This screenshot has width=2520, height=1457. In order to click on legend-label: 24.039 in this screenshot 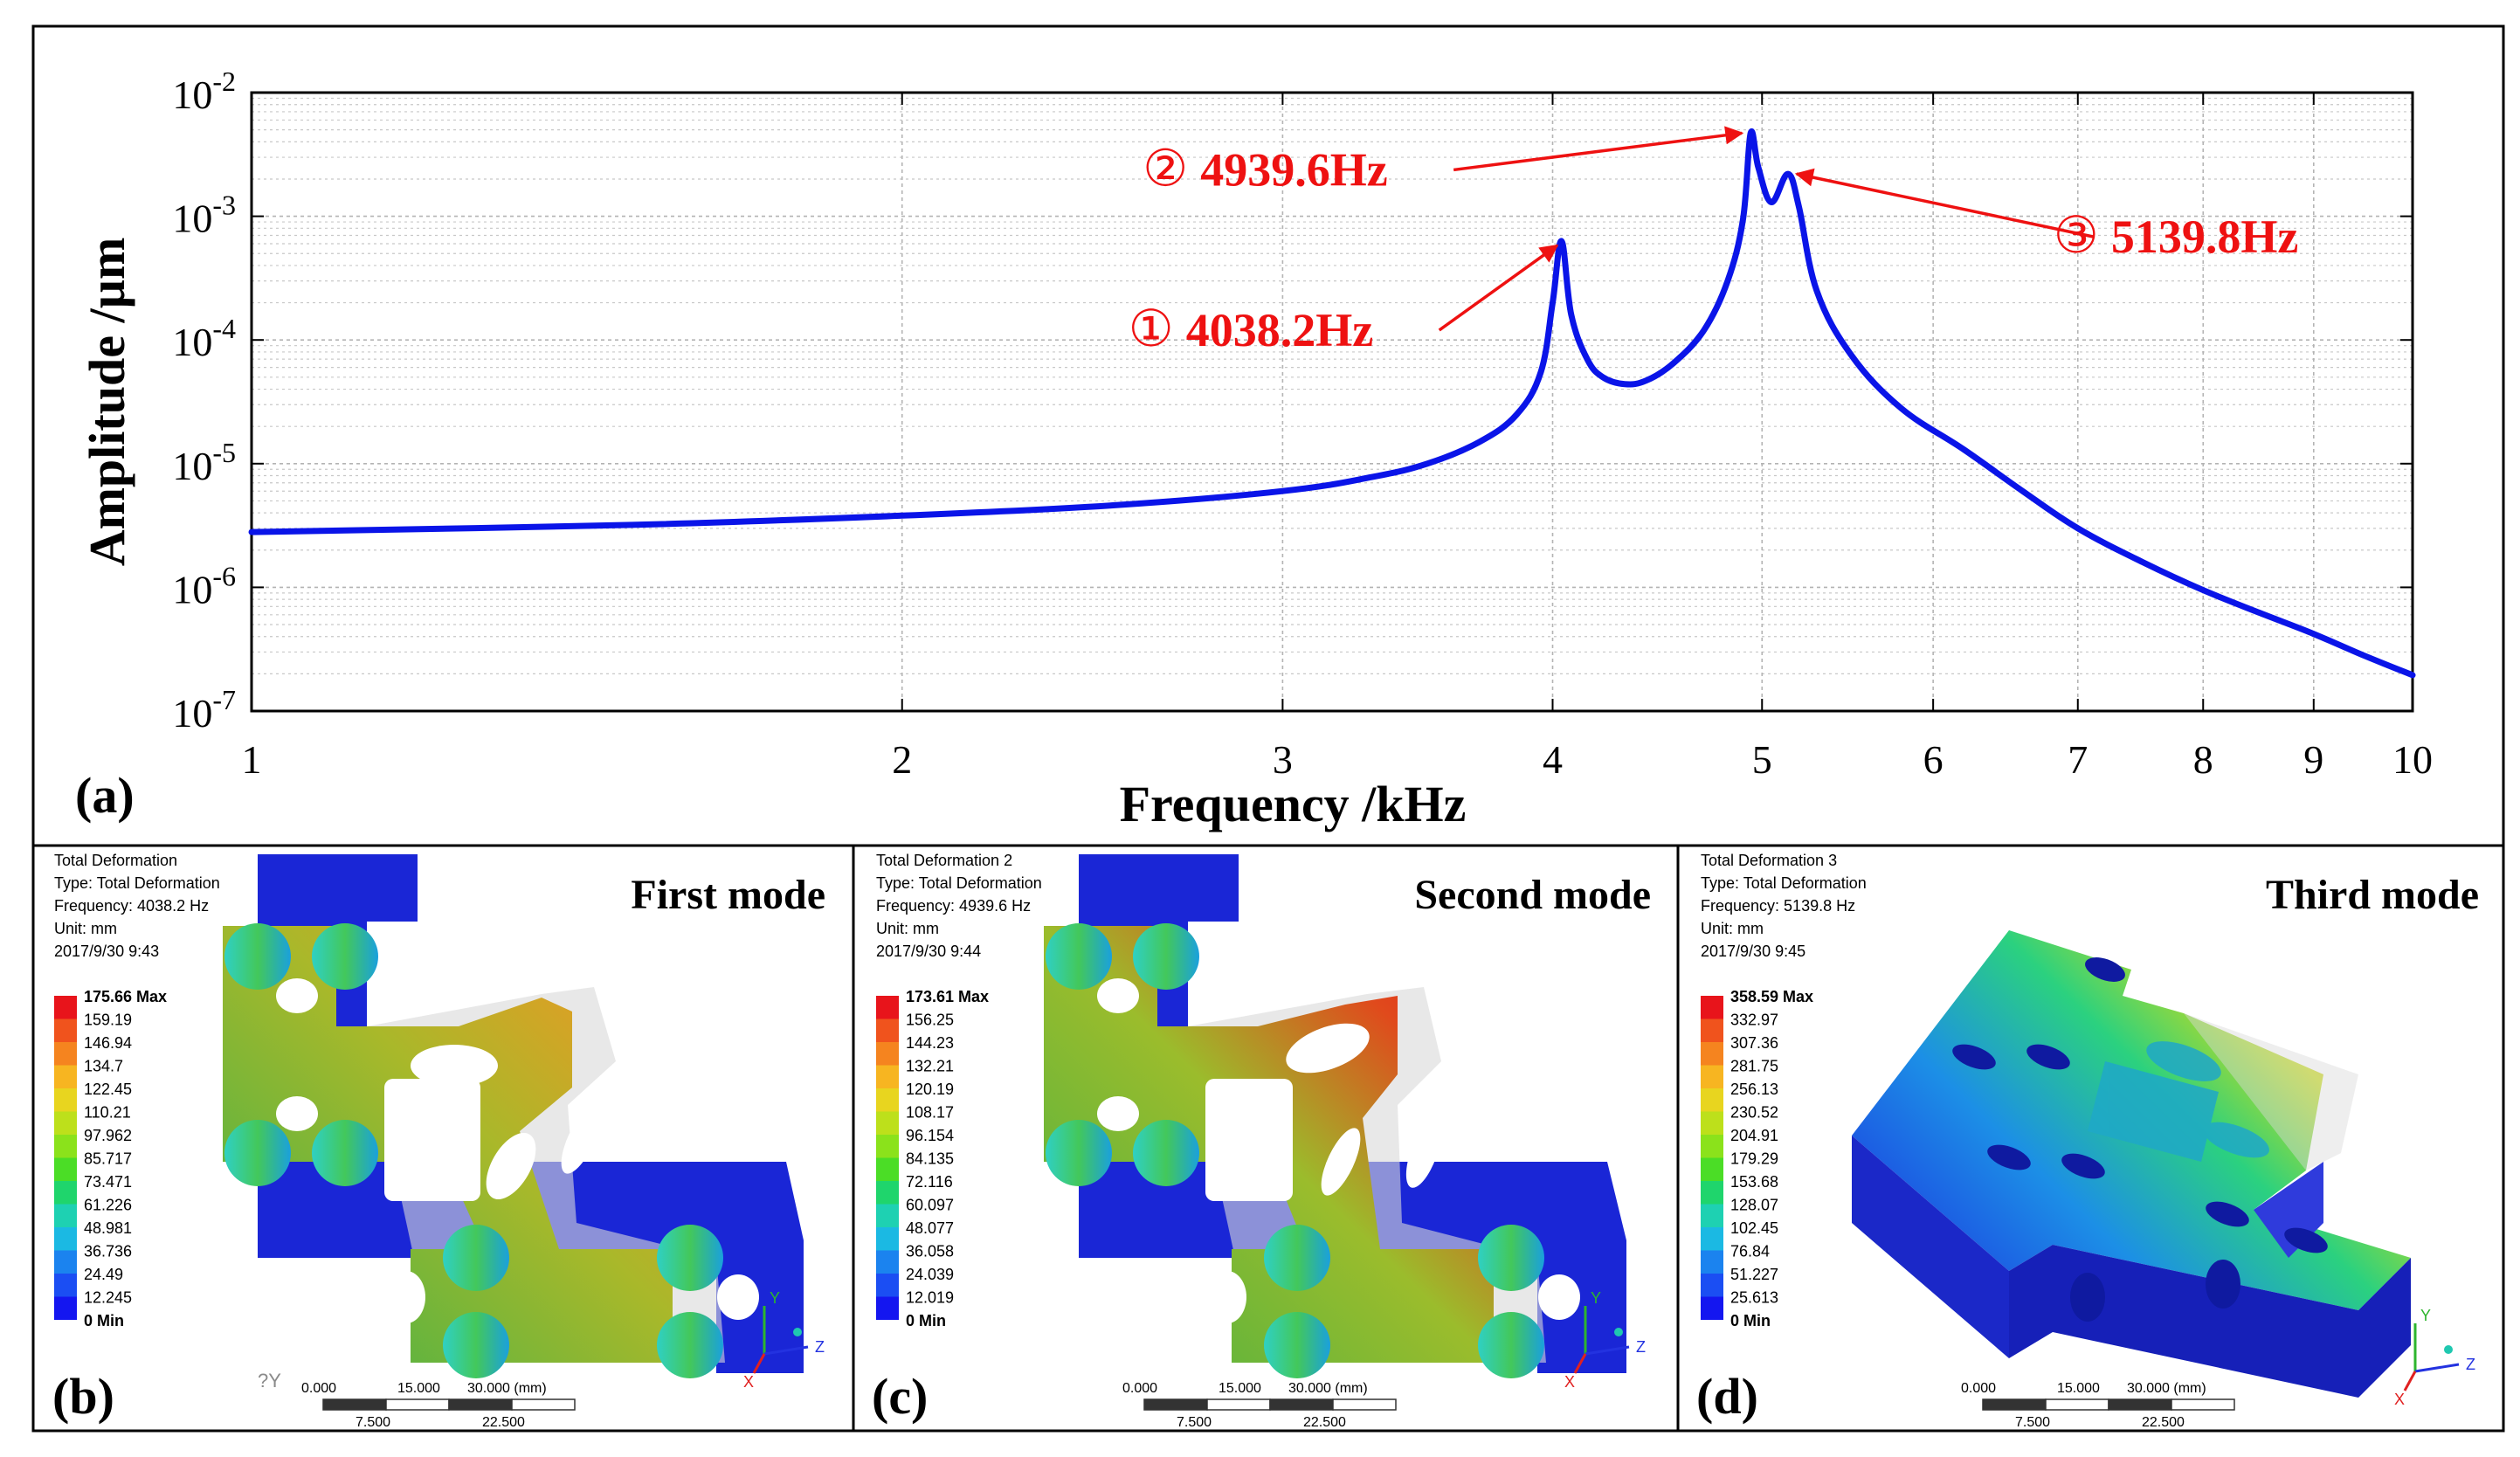, I will do `click(930, 1274)`.